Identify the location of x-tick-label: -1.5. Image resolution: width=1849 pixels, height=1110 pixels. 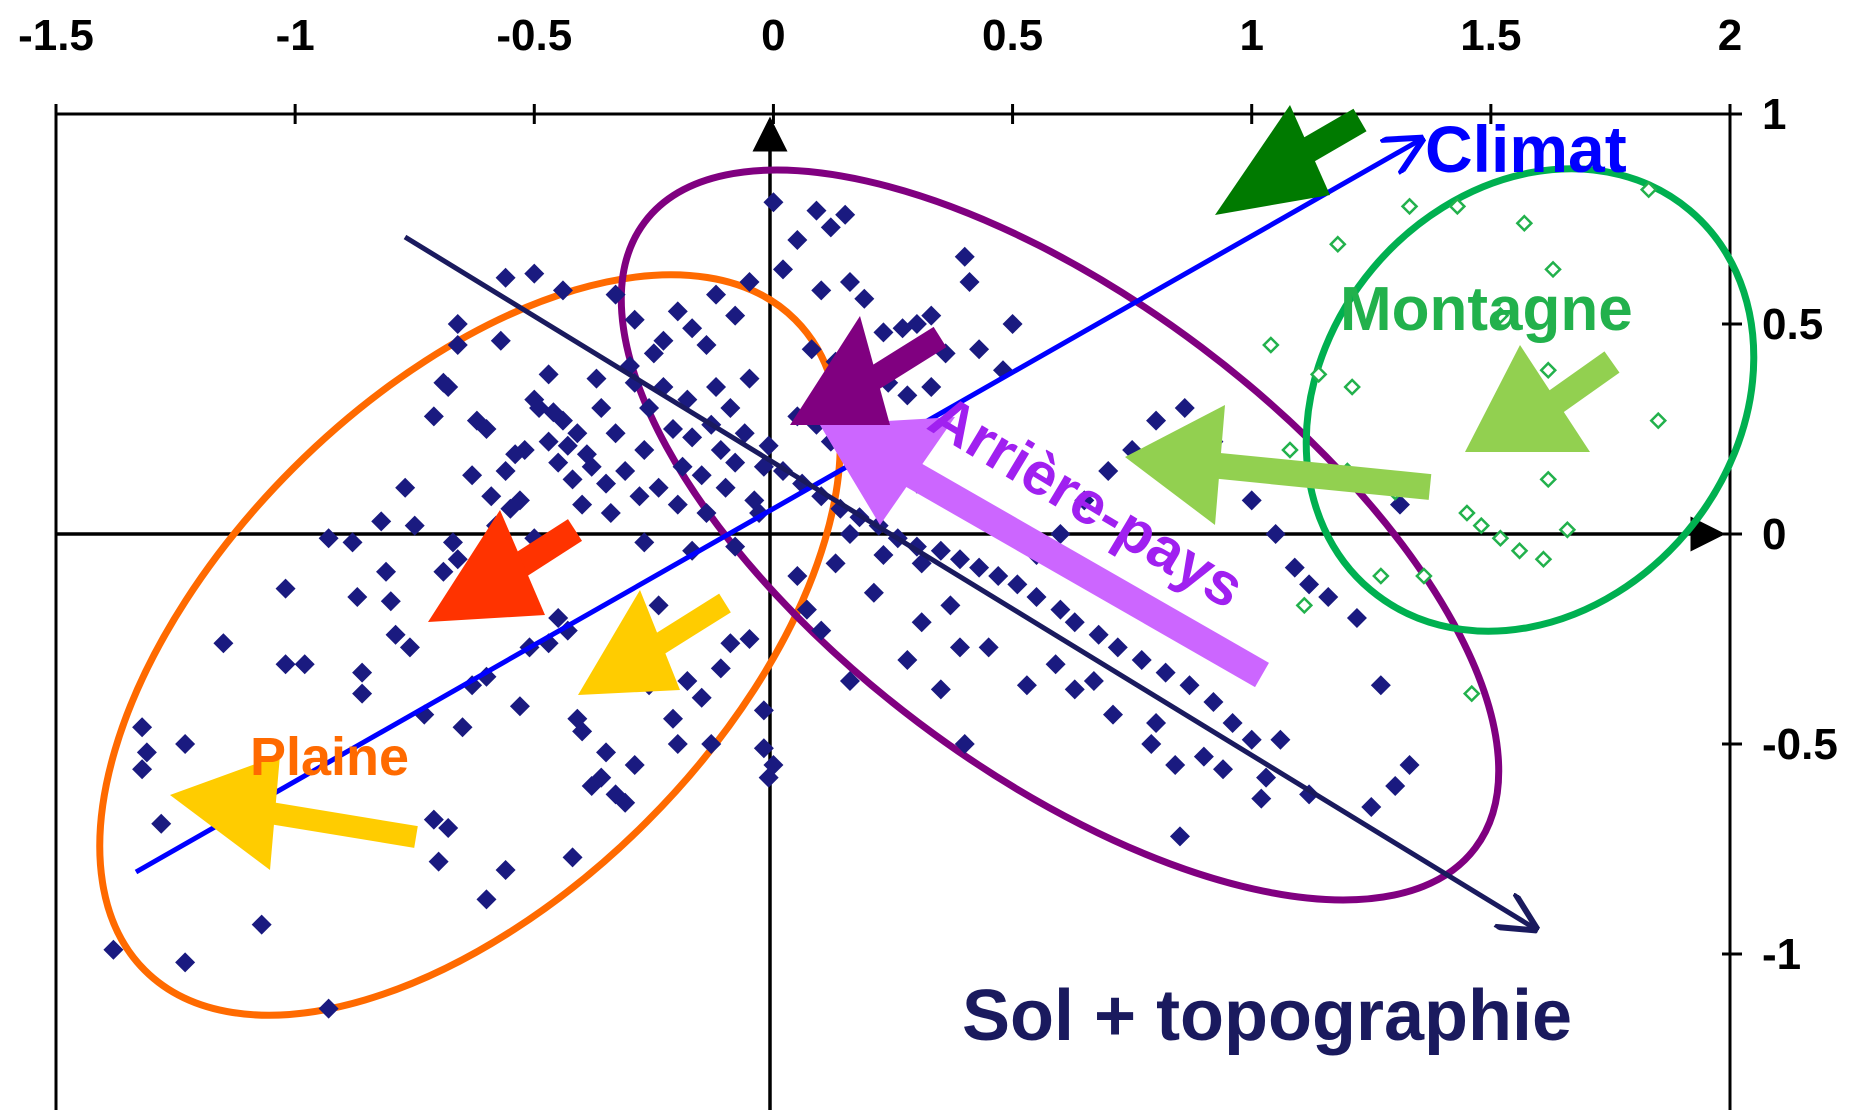
(56, 35).